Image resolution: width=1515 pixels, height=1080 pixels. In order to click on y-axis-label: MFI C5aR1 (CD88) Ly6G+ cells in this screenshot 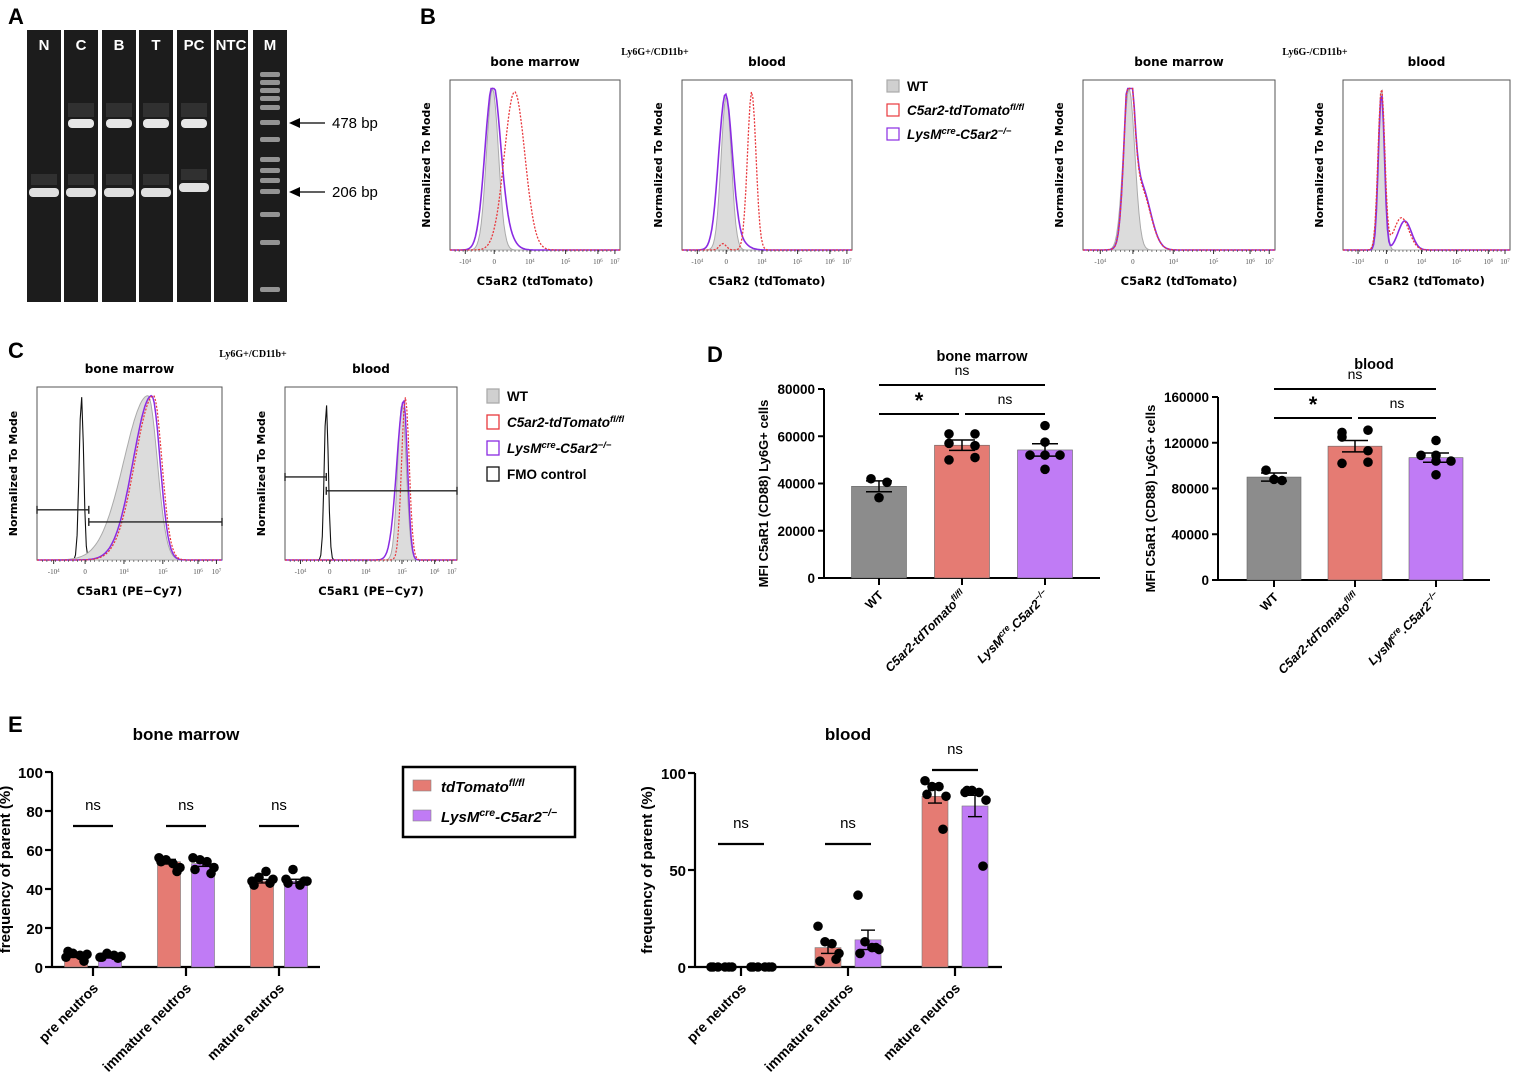, I will do `click(763, 494)`.